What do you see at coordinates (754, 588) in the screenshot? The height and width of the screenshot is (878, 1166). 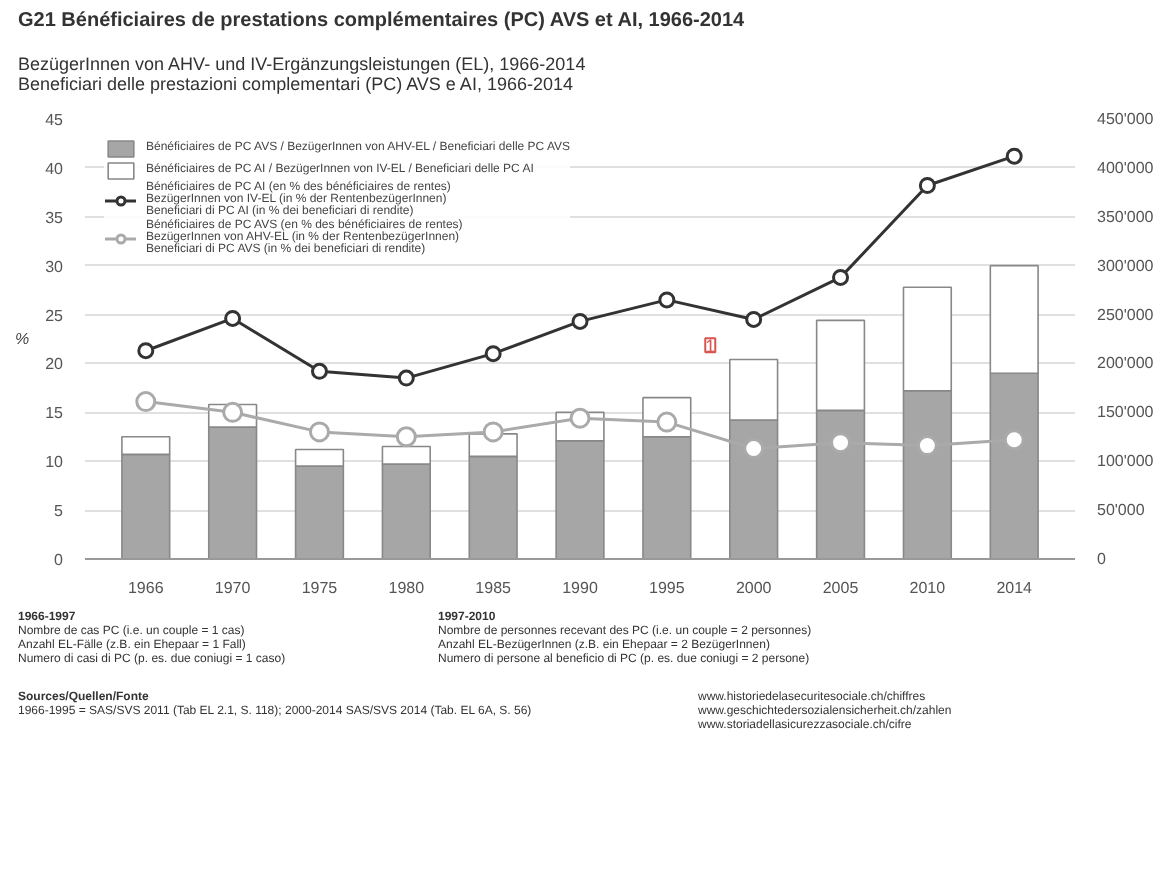 I see `x-tick-label: 2000` at bounding box center [754, 588].